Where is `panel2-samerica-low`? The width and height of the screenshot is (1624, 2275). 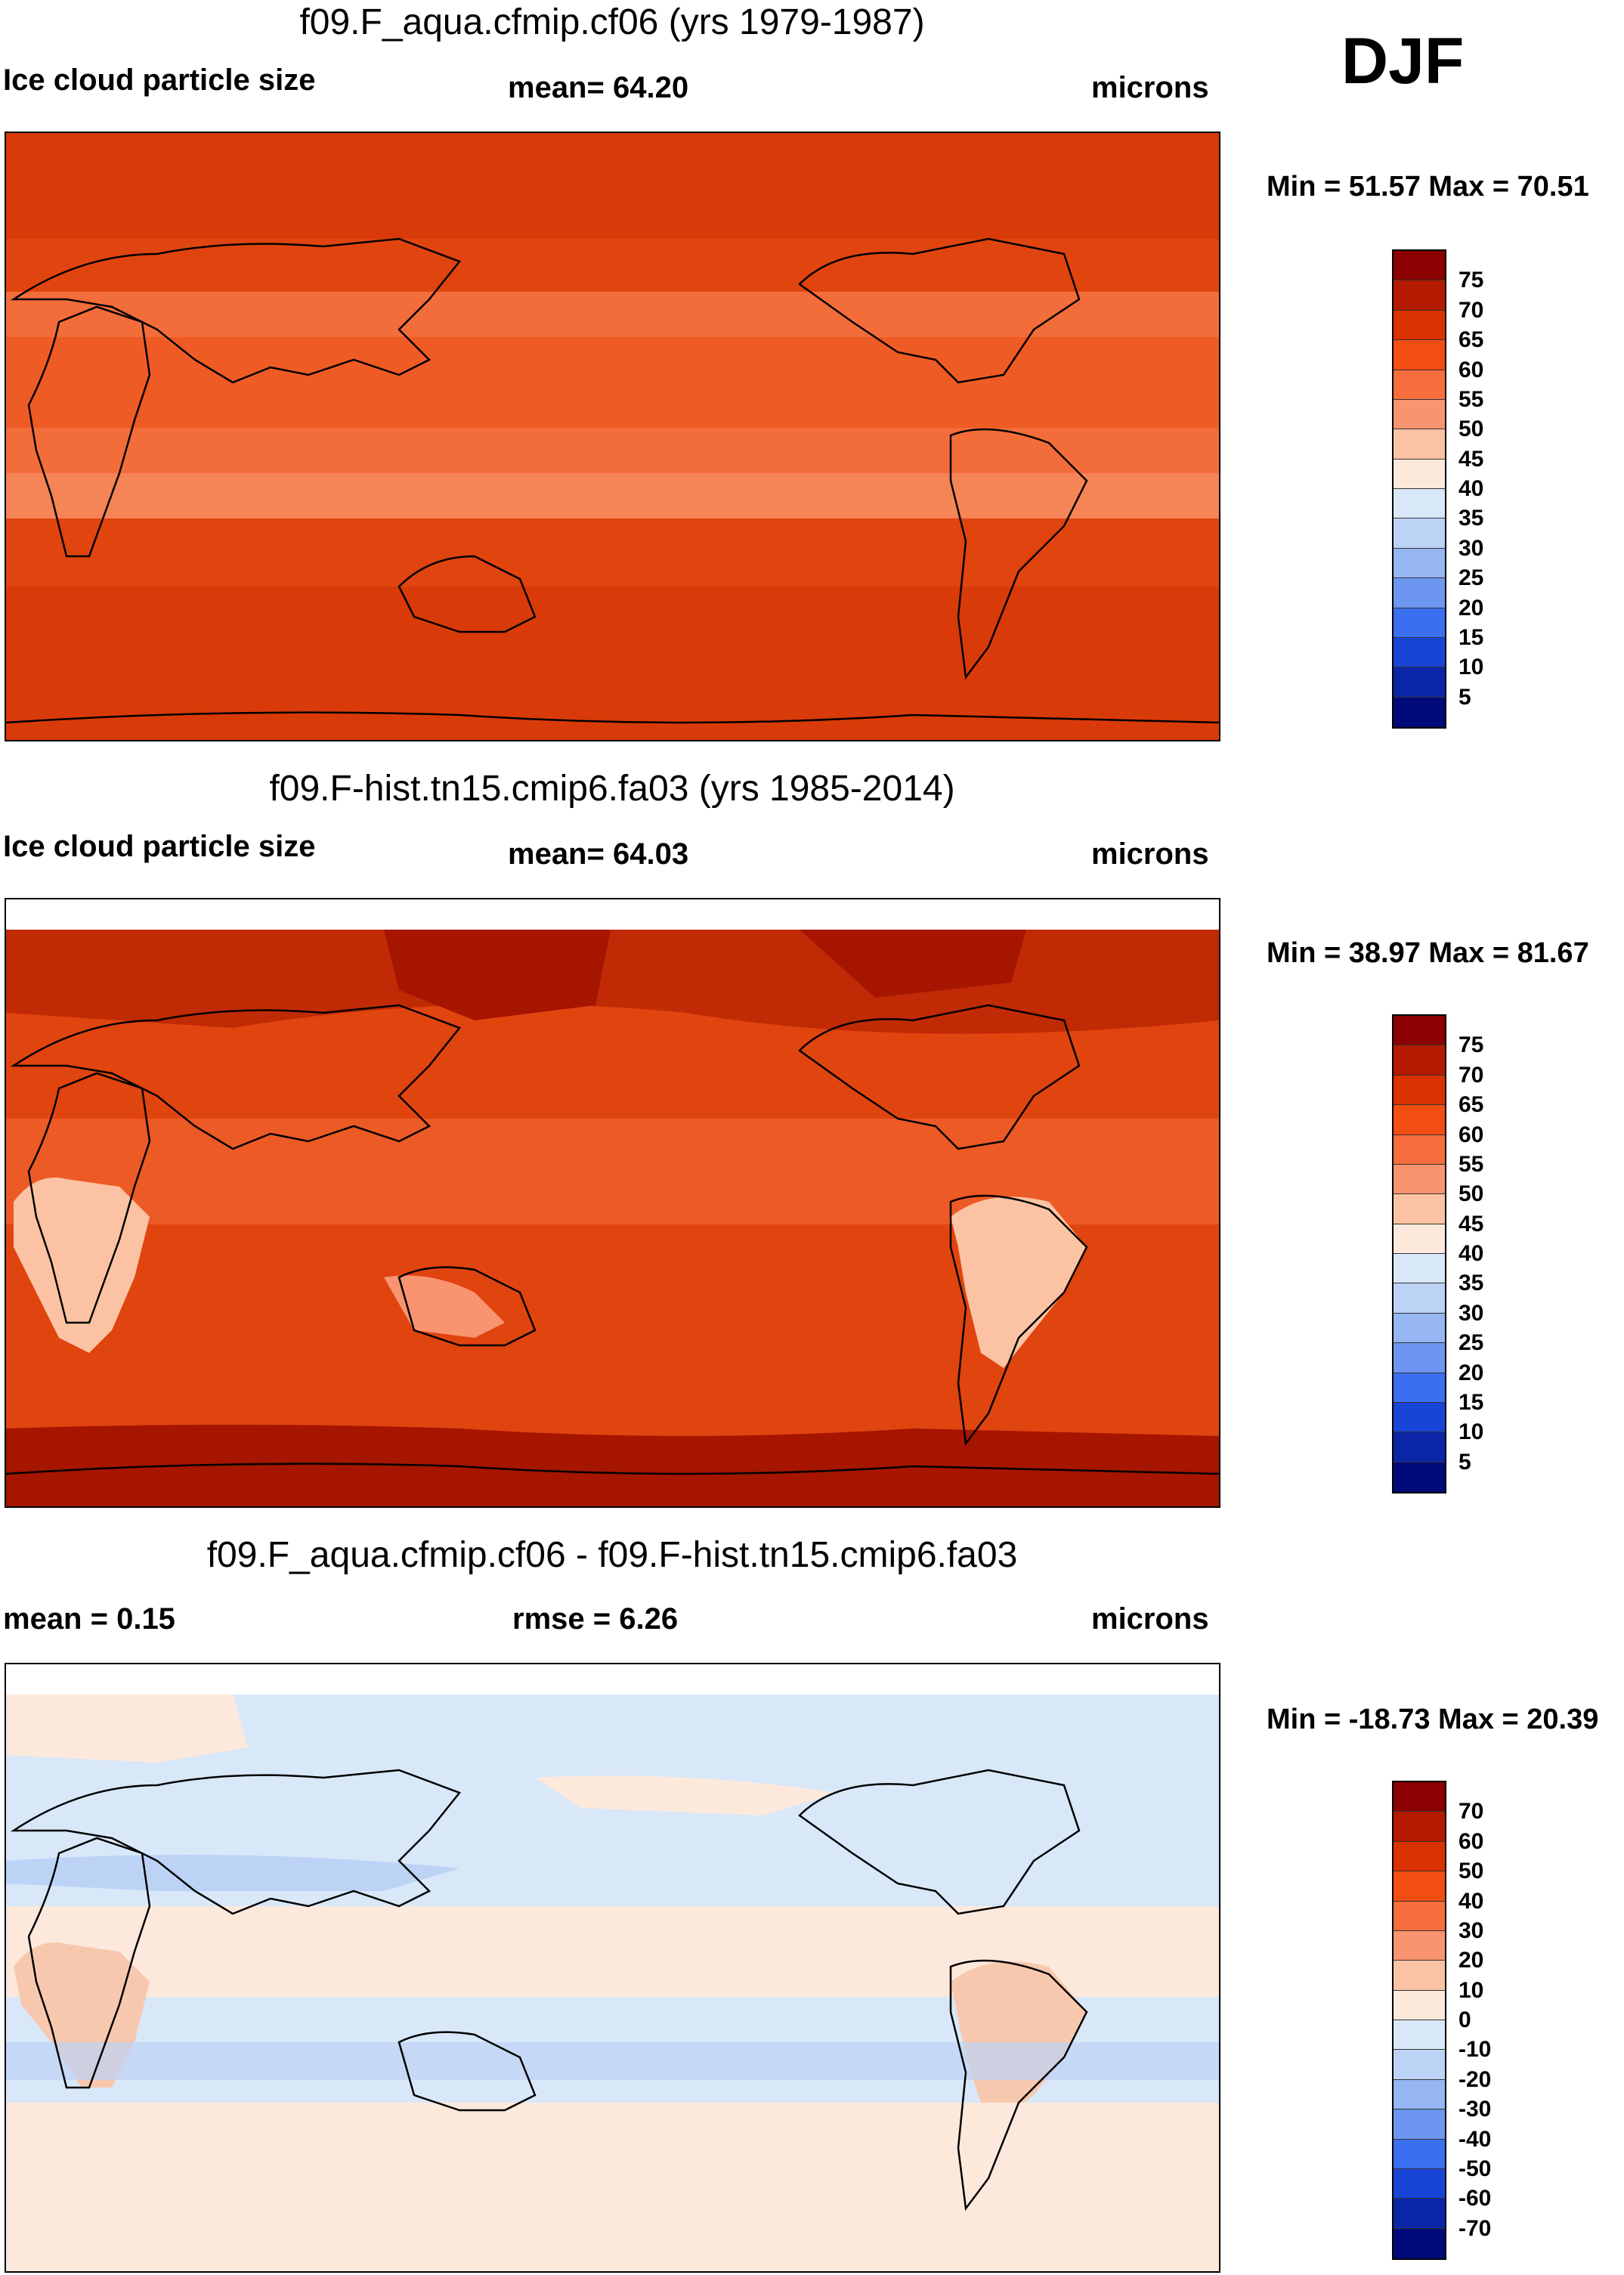 panel2-samerica-low is located at coordinates (1019, 1282).